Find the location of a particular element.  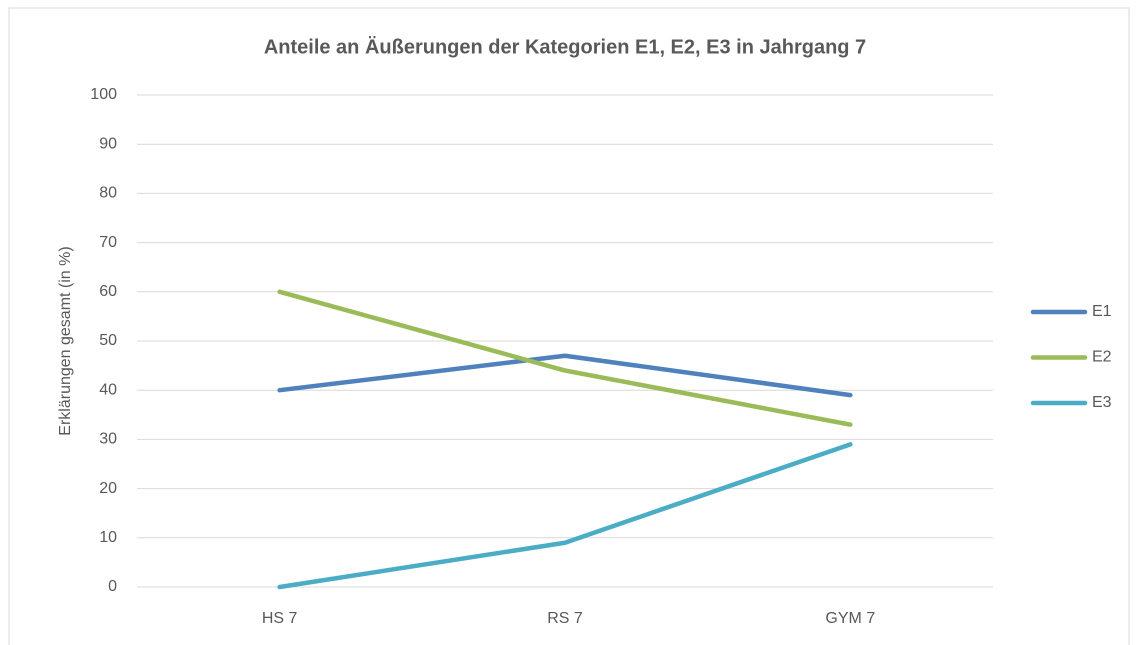

legend-label: E1 is located at coordinates (1102, 311).